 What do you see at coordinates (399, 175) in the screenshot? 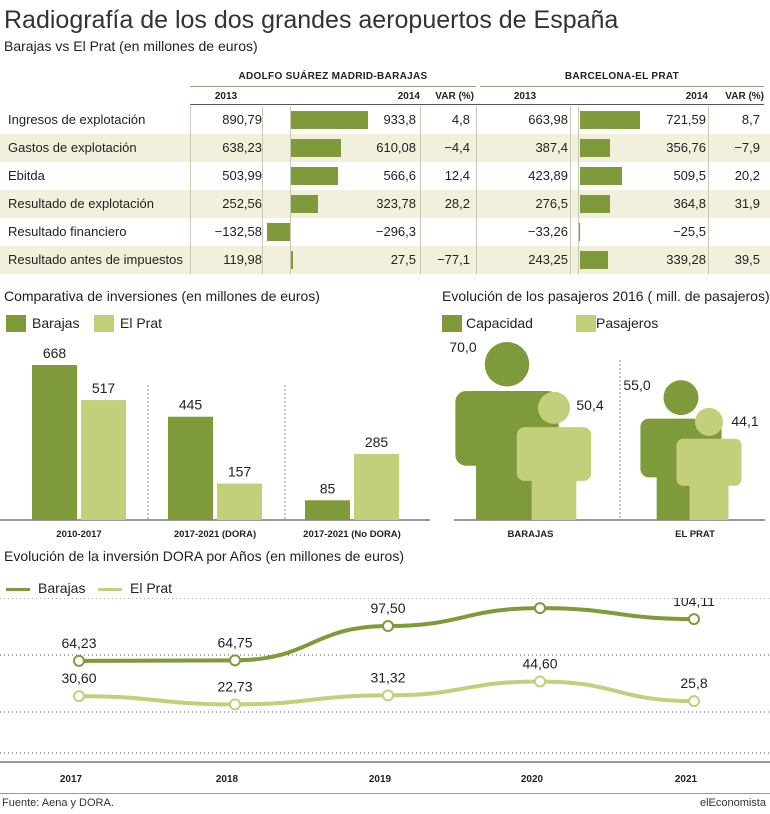
I see `madrid-2014-value: 566,6` at bounding box center [399, 175].